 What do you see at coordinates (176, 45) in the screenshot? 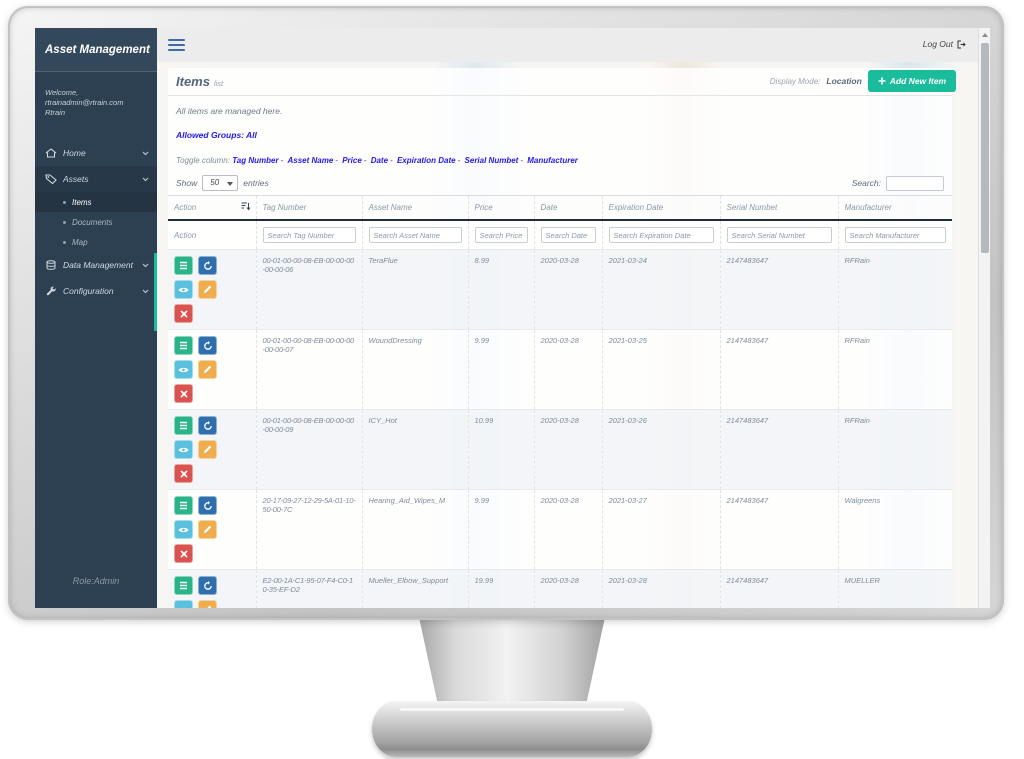
I see `hamburger-menu-icon` at bounding box center [176, 45].